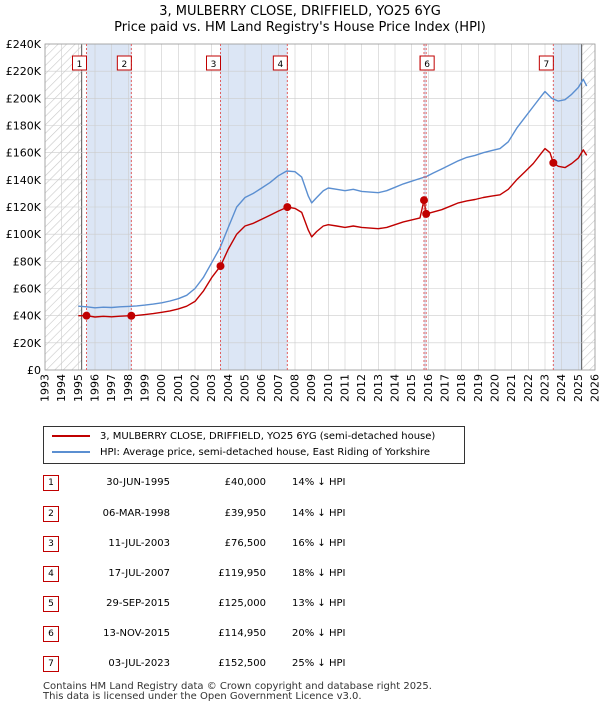 The image size is (600, 710). I want to click on sale-row: 2 06-MAR-1998 £39,950 14% ↓ HPI, so click(300, 514).